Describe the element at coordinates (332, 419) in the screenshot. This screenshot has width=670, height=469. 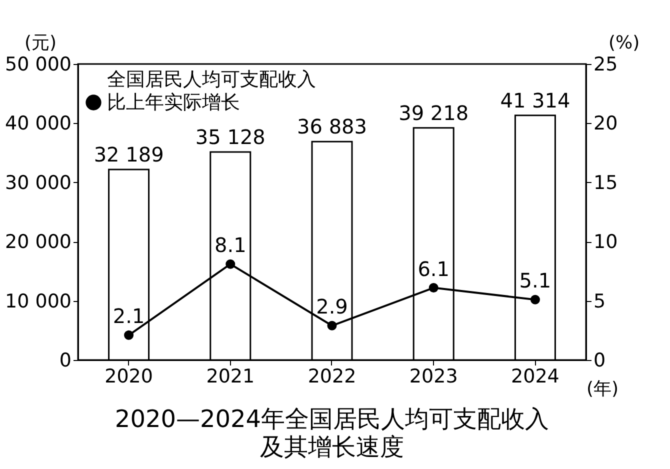
I see `text: 2020—2024年全国居民人均可支配收入` at that location.